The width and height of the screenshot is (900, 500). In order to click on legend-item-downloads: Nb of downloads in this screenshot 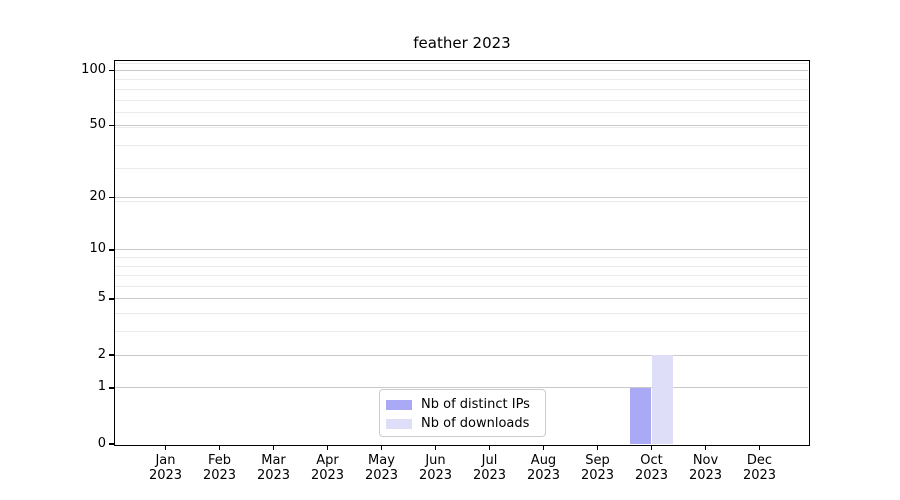, I will do `click(462, 423)`.